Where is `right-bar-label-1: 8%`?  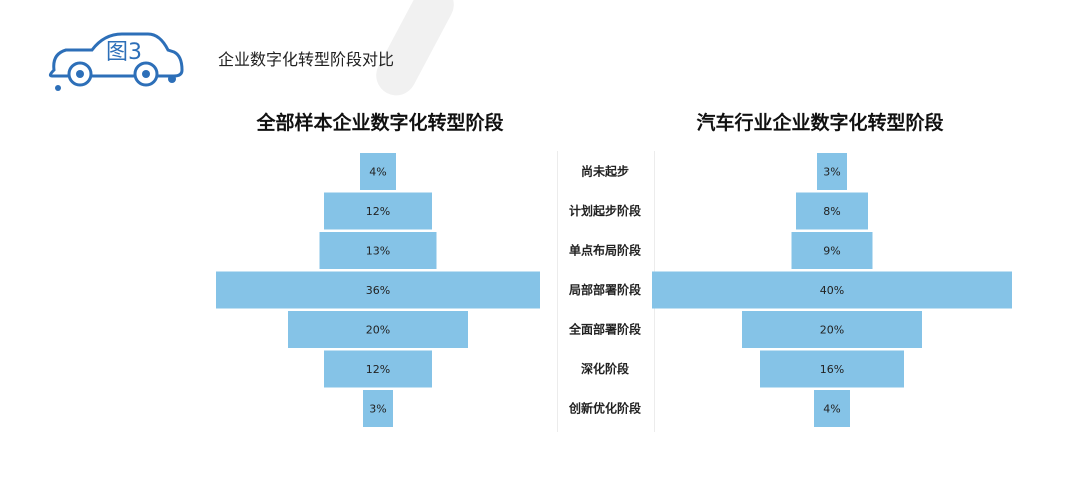
right-bar-label-1: 8% is located at coordinates (831, 211).